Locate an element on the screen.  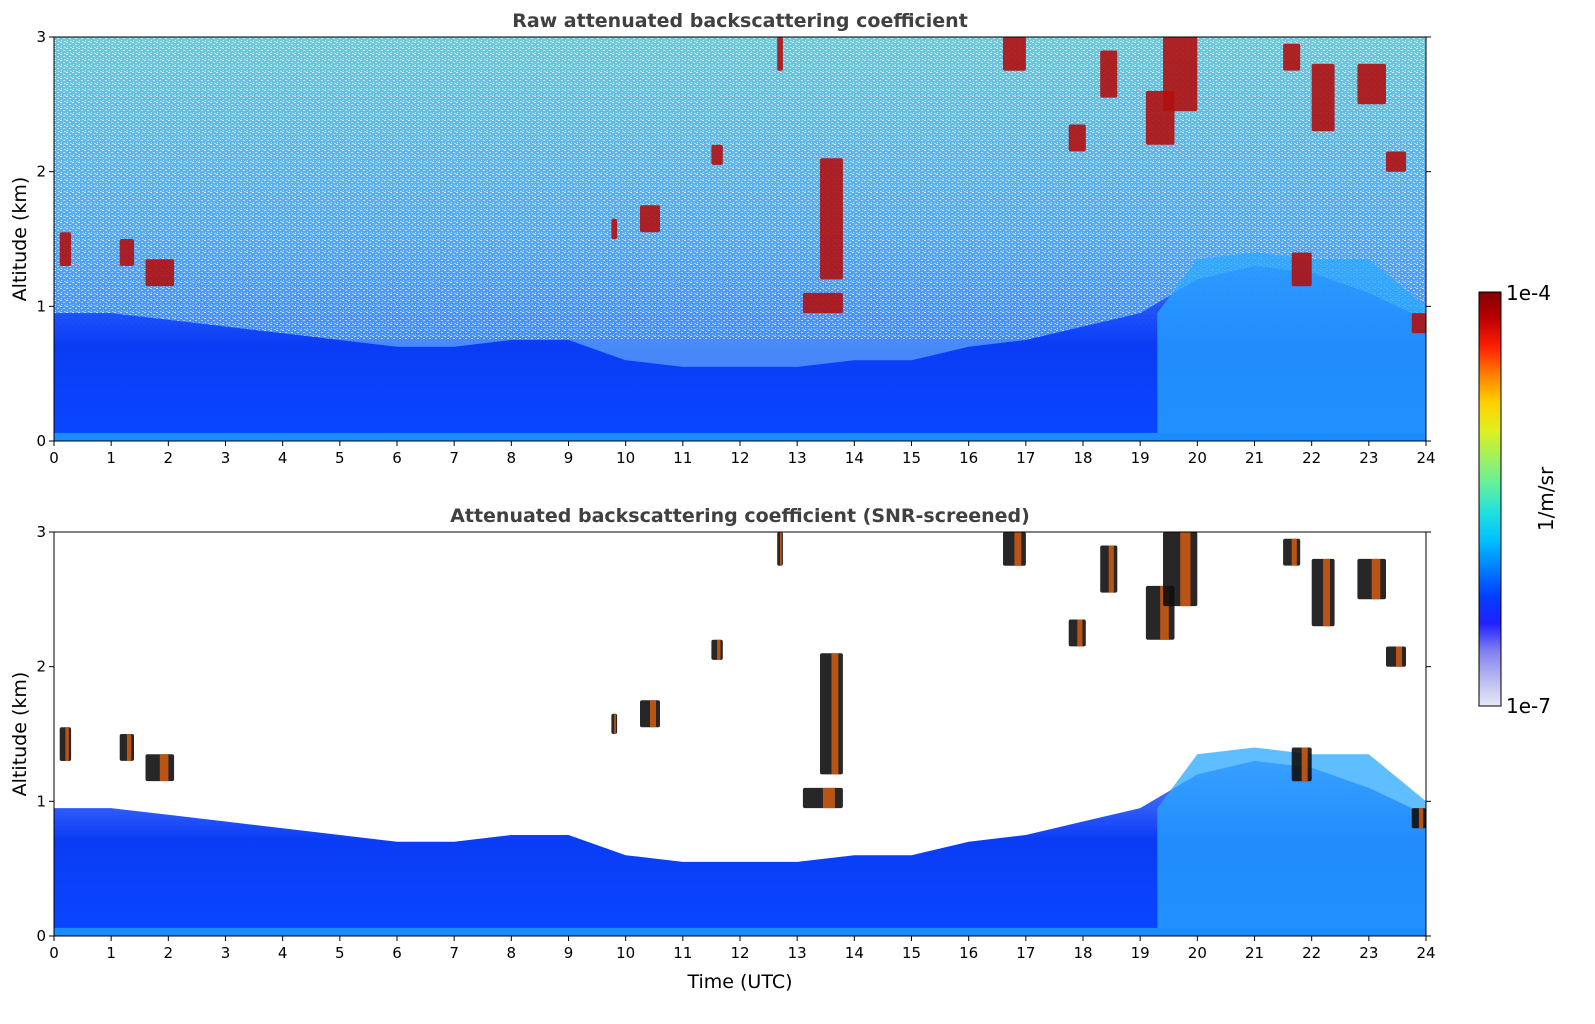
raw-boundary-layer is located at coordinates (740, 353).